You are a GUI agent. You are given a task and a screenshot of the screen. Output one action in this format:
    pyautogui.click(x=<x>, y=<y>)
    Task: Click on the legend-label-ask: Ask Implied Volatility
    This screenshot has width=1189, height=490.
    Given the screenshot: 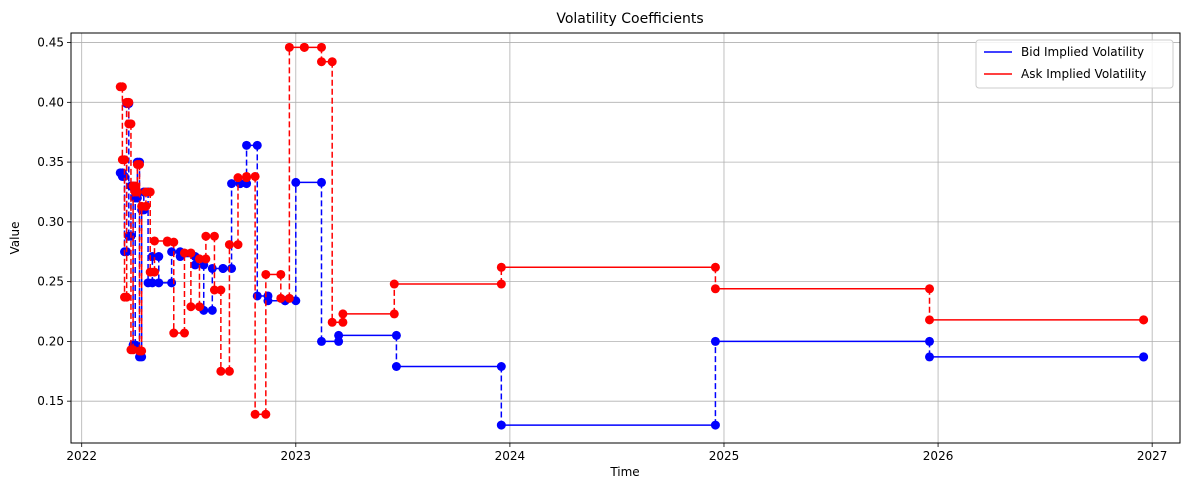 What is the action you would take?
    pyautogui.click(x=1083, y=74)
    